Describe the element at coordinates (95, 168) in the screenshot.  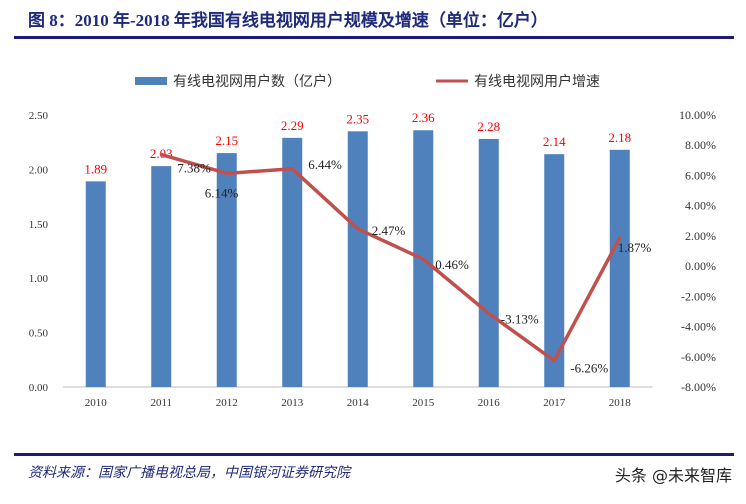
I see `bar-data-label: 1.89` at that location.